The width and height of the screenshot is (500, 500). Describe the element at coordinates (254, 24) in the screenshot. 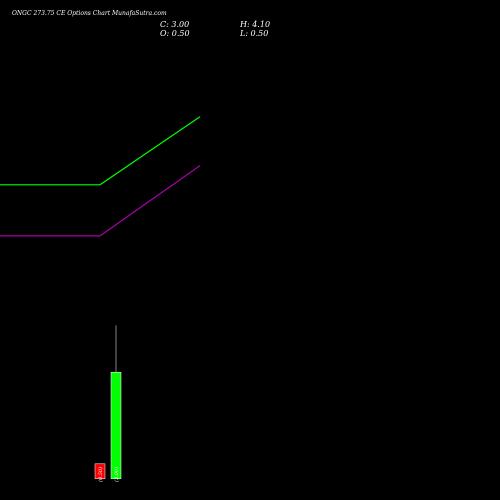

I see `high-value: H: 4.10` at that location.